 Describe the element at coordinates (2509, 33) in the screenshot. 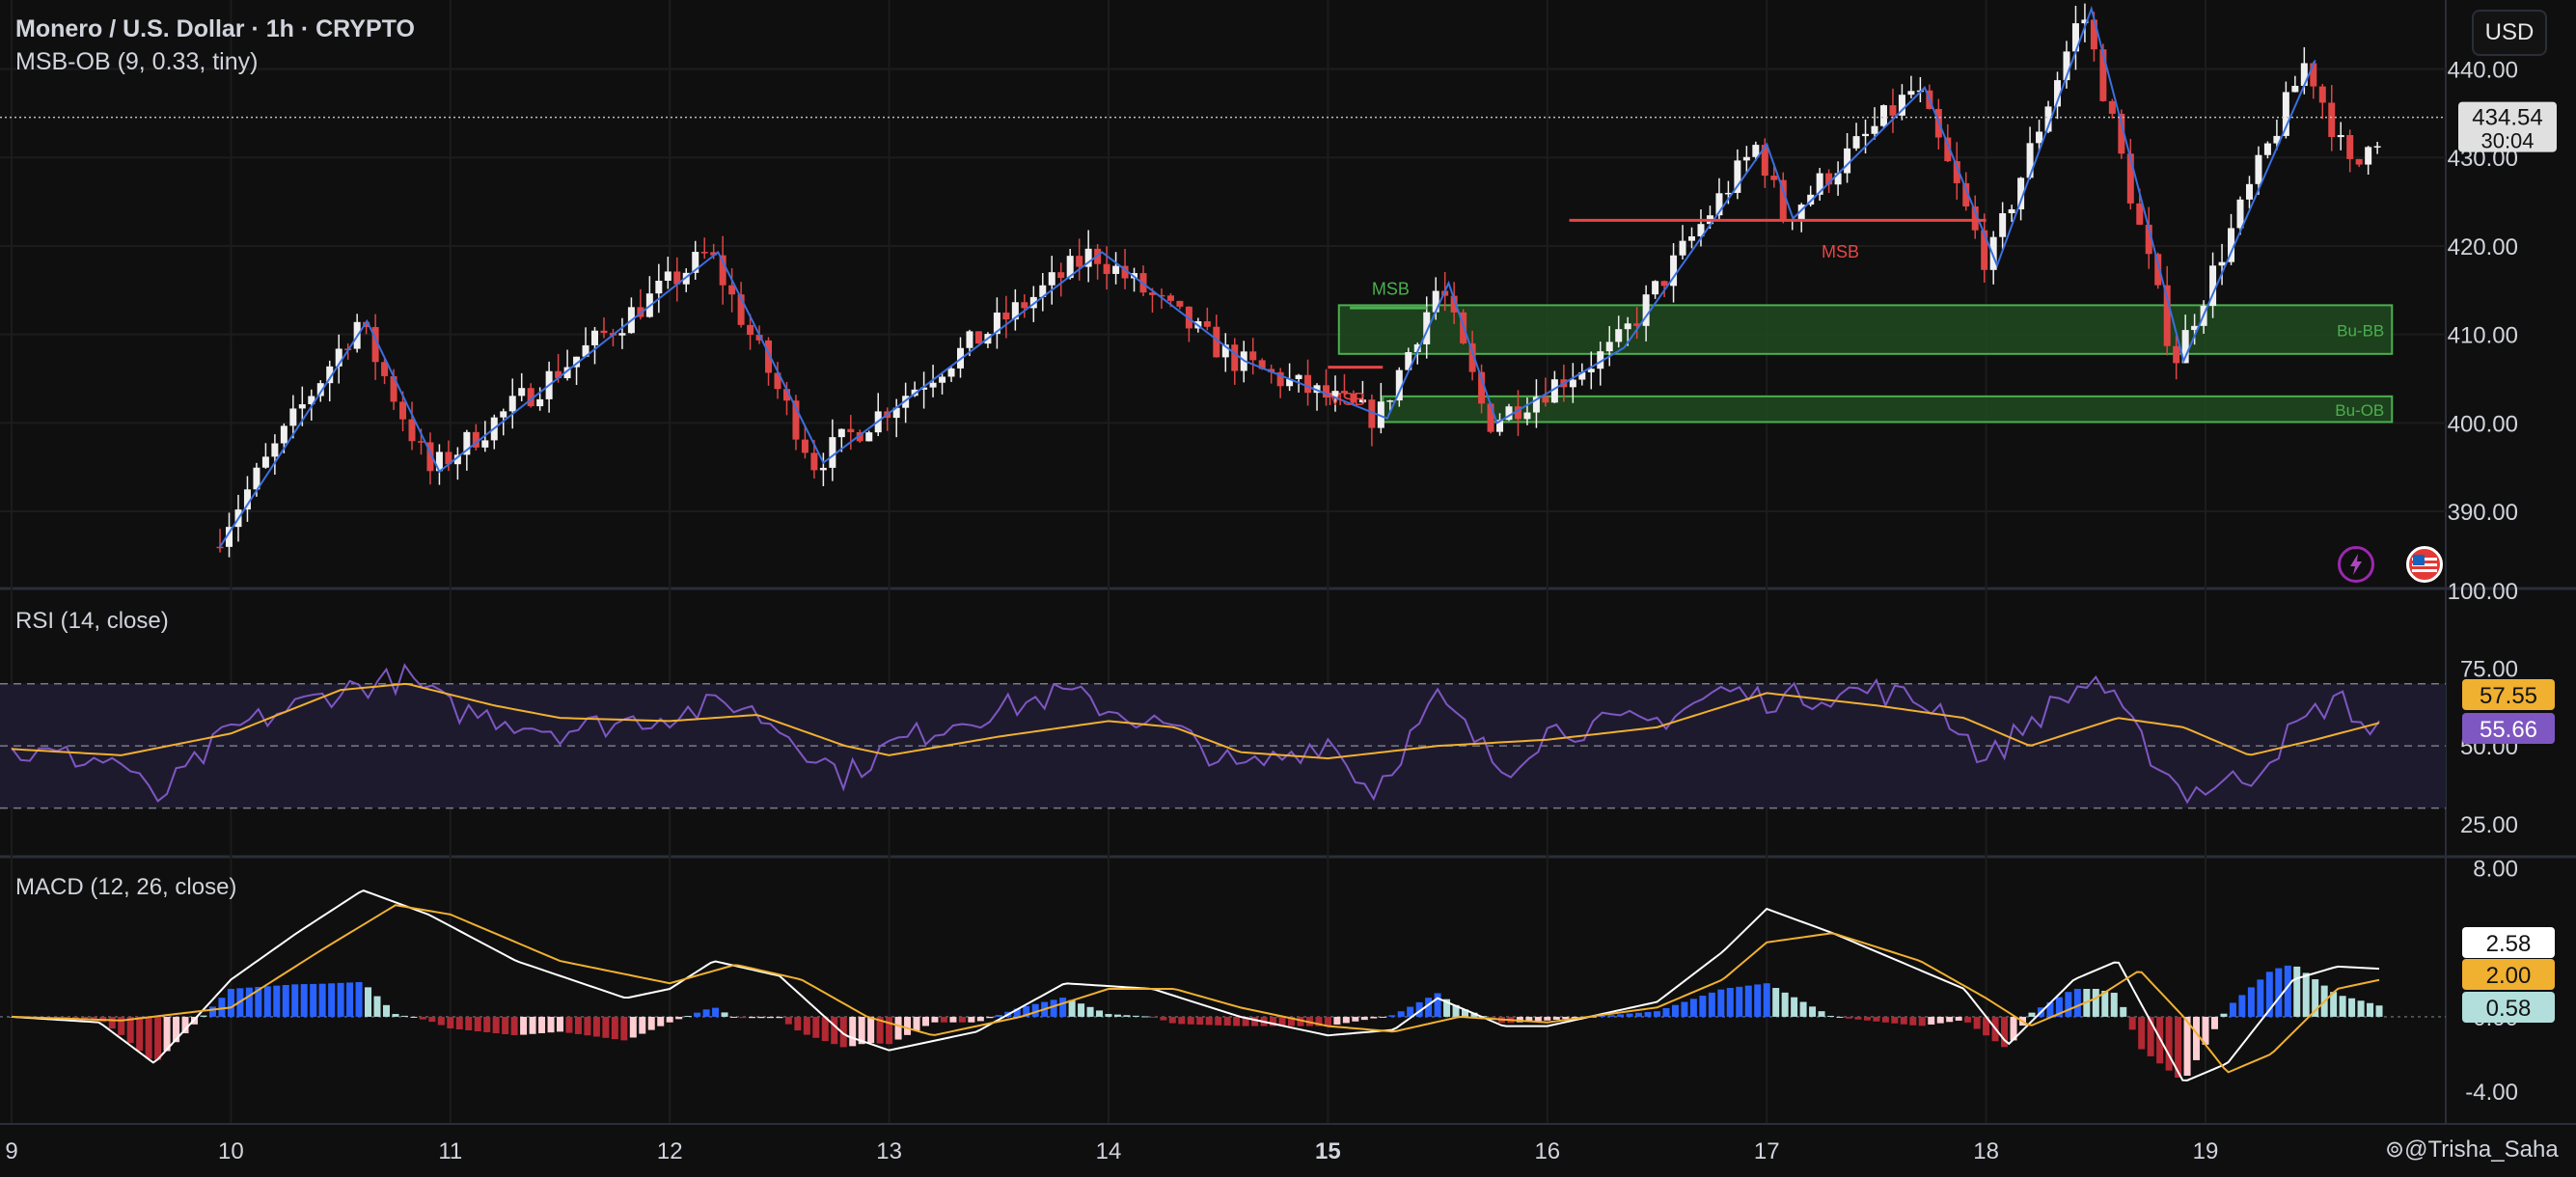

I see `currency-button: USD` at that location.